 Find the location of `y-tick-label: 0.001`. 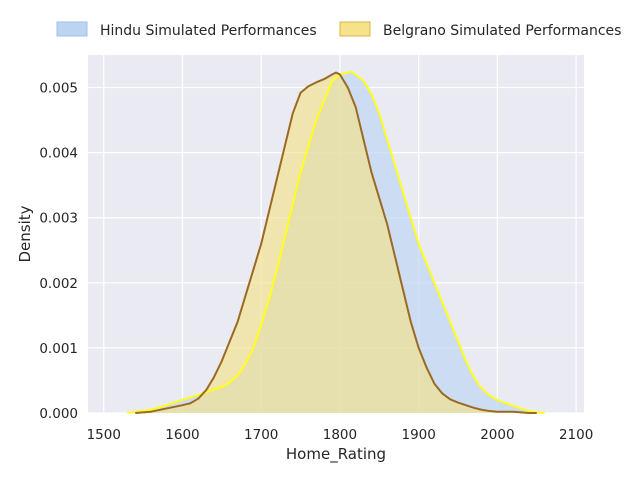

y-tick-label: 0.001 is located at coordinates (58, 349).